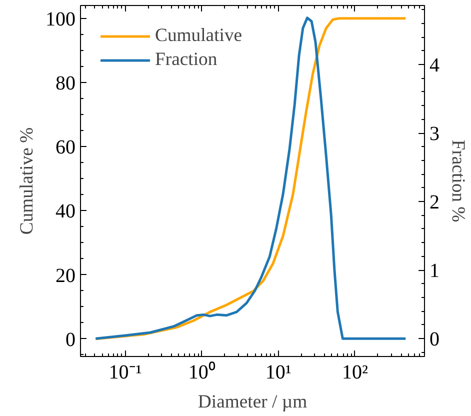  I want to click on y2-tick-label: 4, so click(435, 65).